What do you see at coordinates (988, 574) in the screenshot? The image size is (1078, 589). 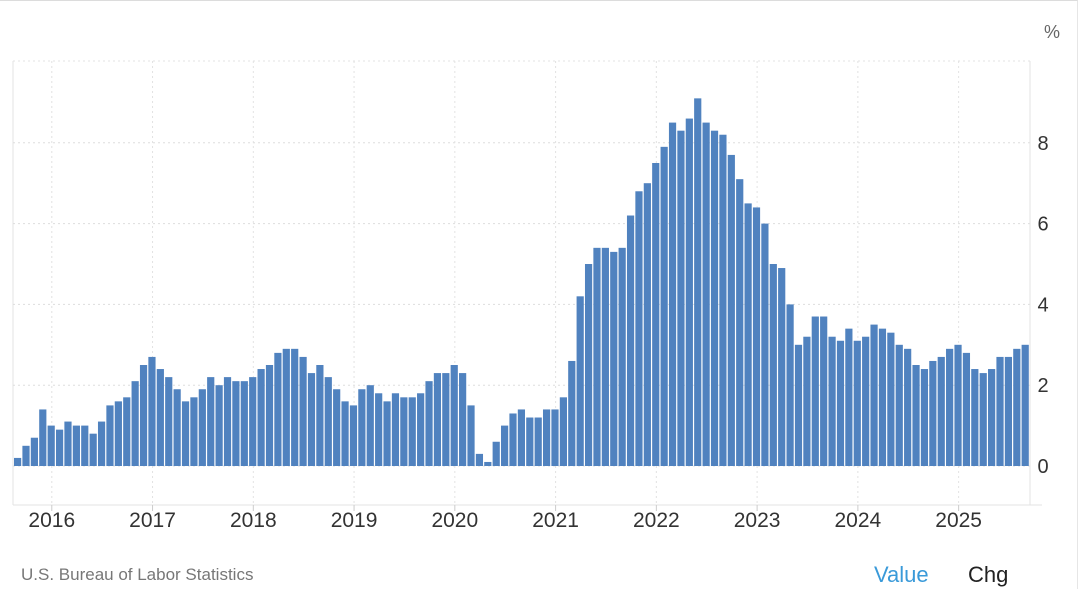 I see `tab-chg: Chg` at bounding box center [988, 574].